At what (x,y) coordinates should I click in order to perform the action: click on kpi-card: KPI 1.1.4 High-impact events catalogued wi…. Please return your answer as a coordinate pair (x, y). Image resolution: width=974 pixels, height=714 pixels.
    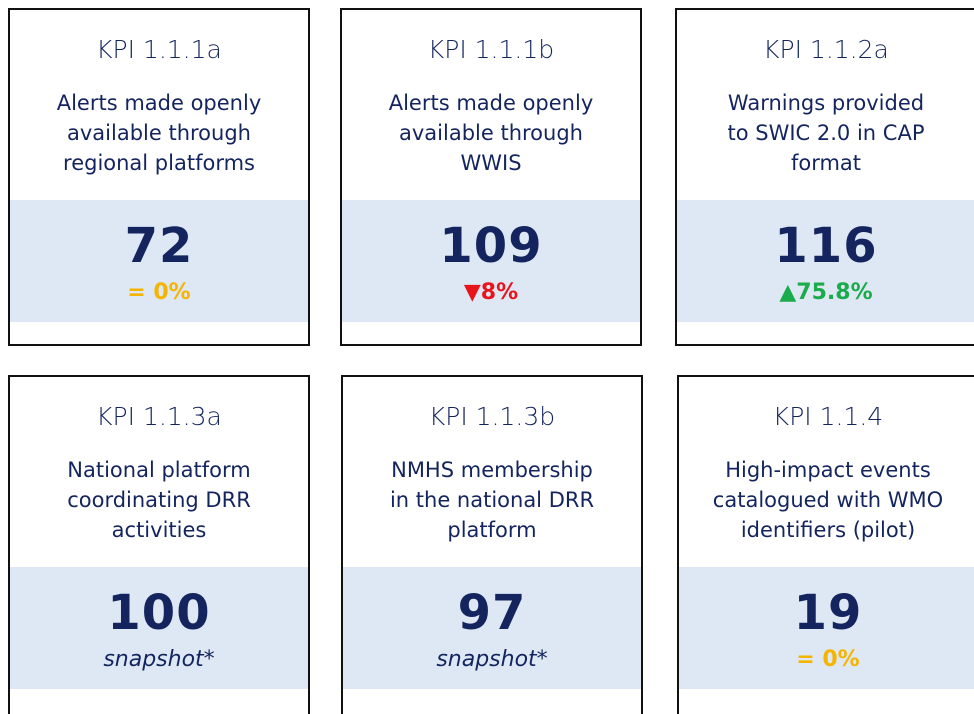
    Looking at the image, I should click on (825, 544).